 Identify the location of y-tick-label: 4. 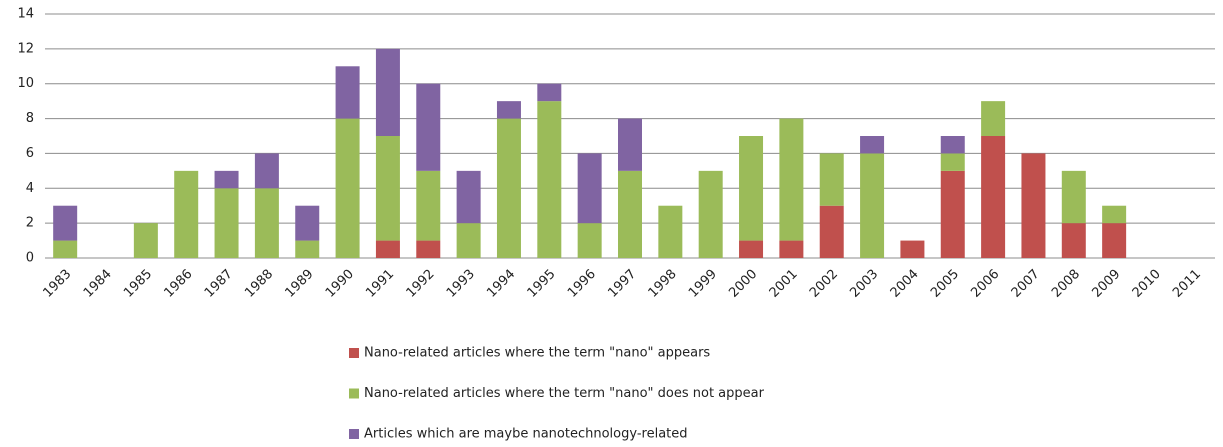
(30, 188).